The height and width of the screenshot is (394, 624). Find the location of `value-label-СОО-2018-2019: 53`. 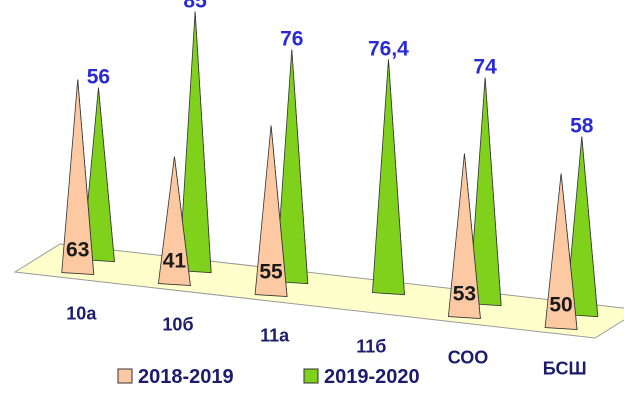

value-label-СОО-2018-2019: 53 is located at coordinates (464, 294).